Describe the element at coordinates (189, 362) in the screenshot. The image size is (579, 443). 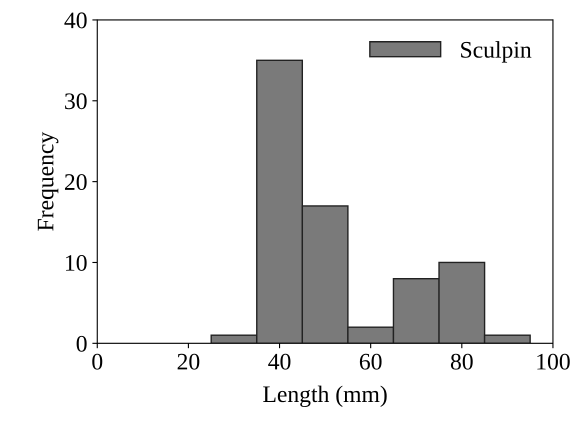
I see `x-tick-label: 20` at that location.